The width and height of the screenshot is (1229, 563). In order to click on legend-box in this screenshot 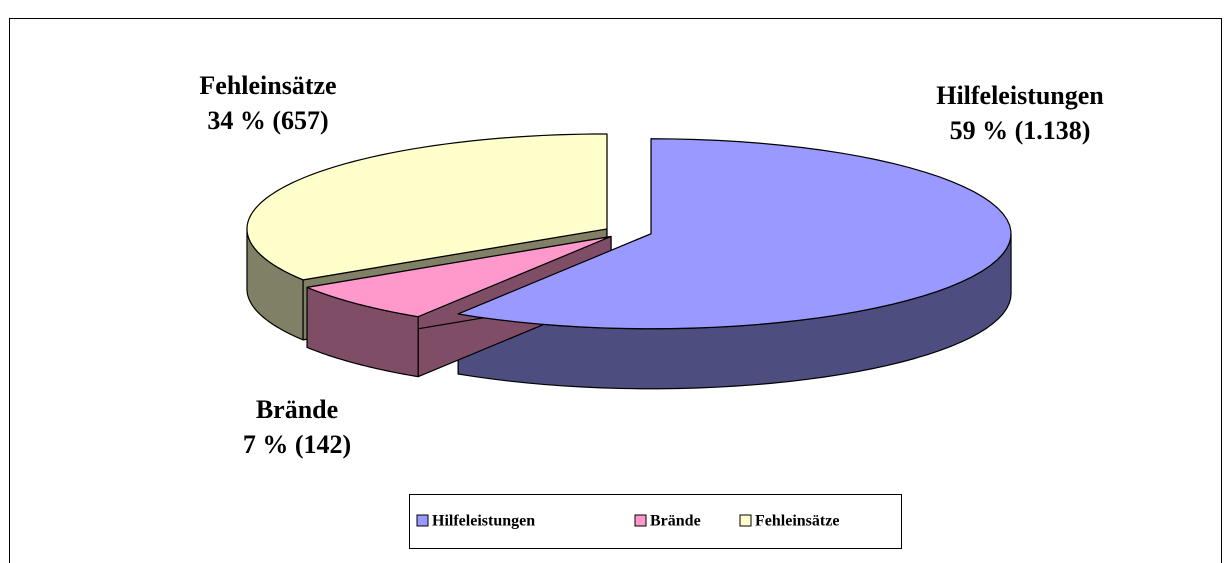, I will do `click(655, 521)`.